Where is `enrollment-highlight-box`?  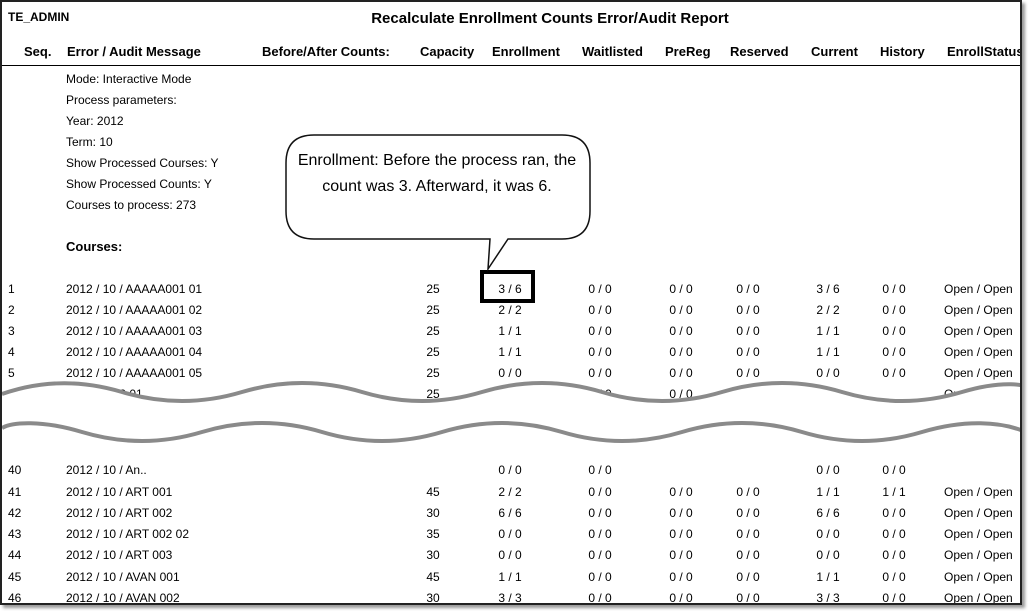
enrollment-highlight-box is located at coordinates (507, 286).